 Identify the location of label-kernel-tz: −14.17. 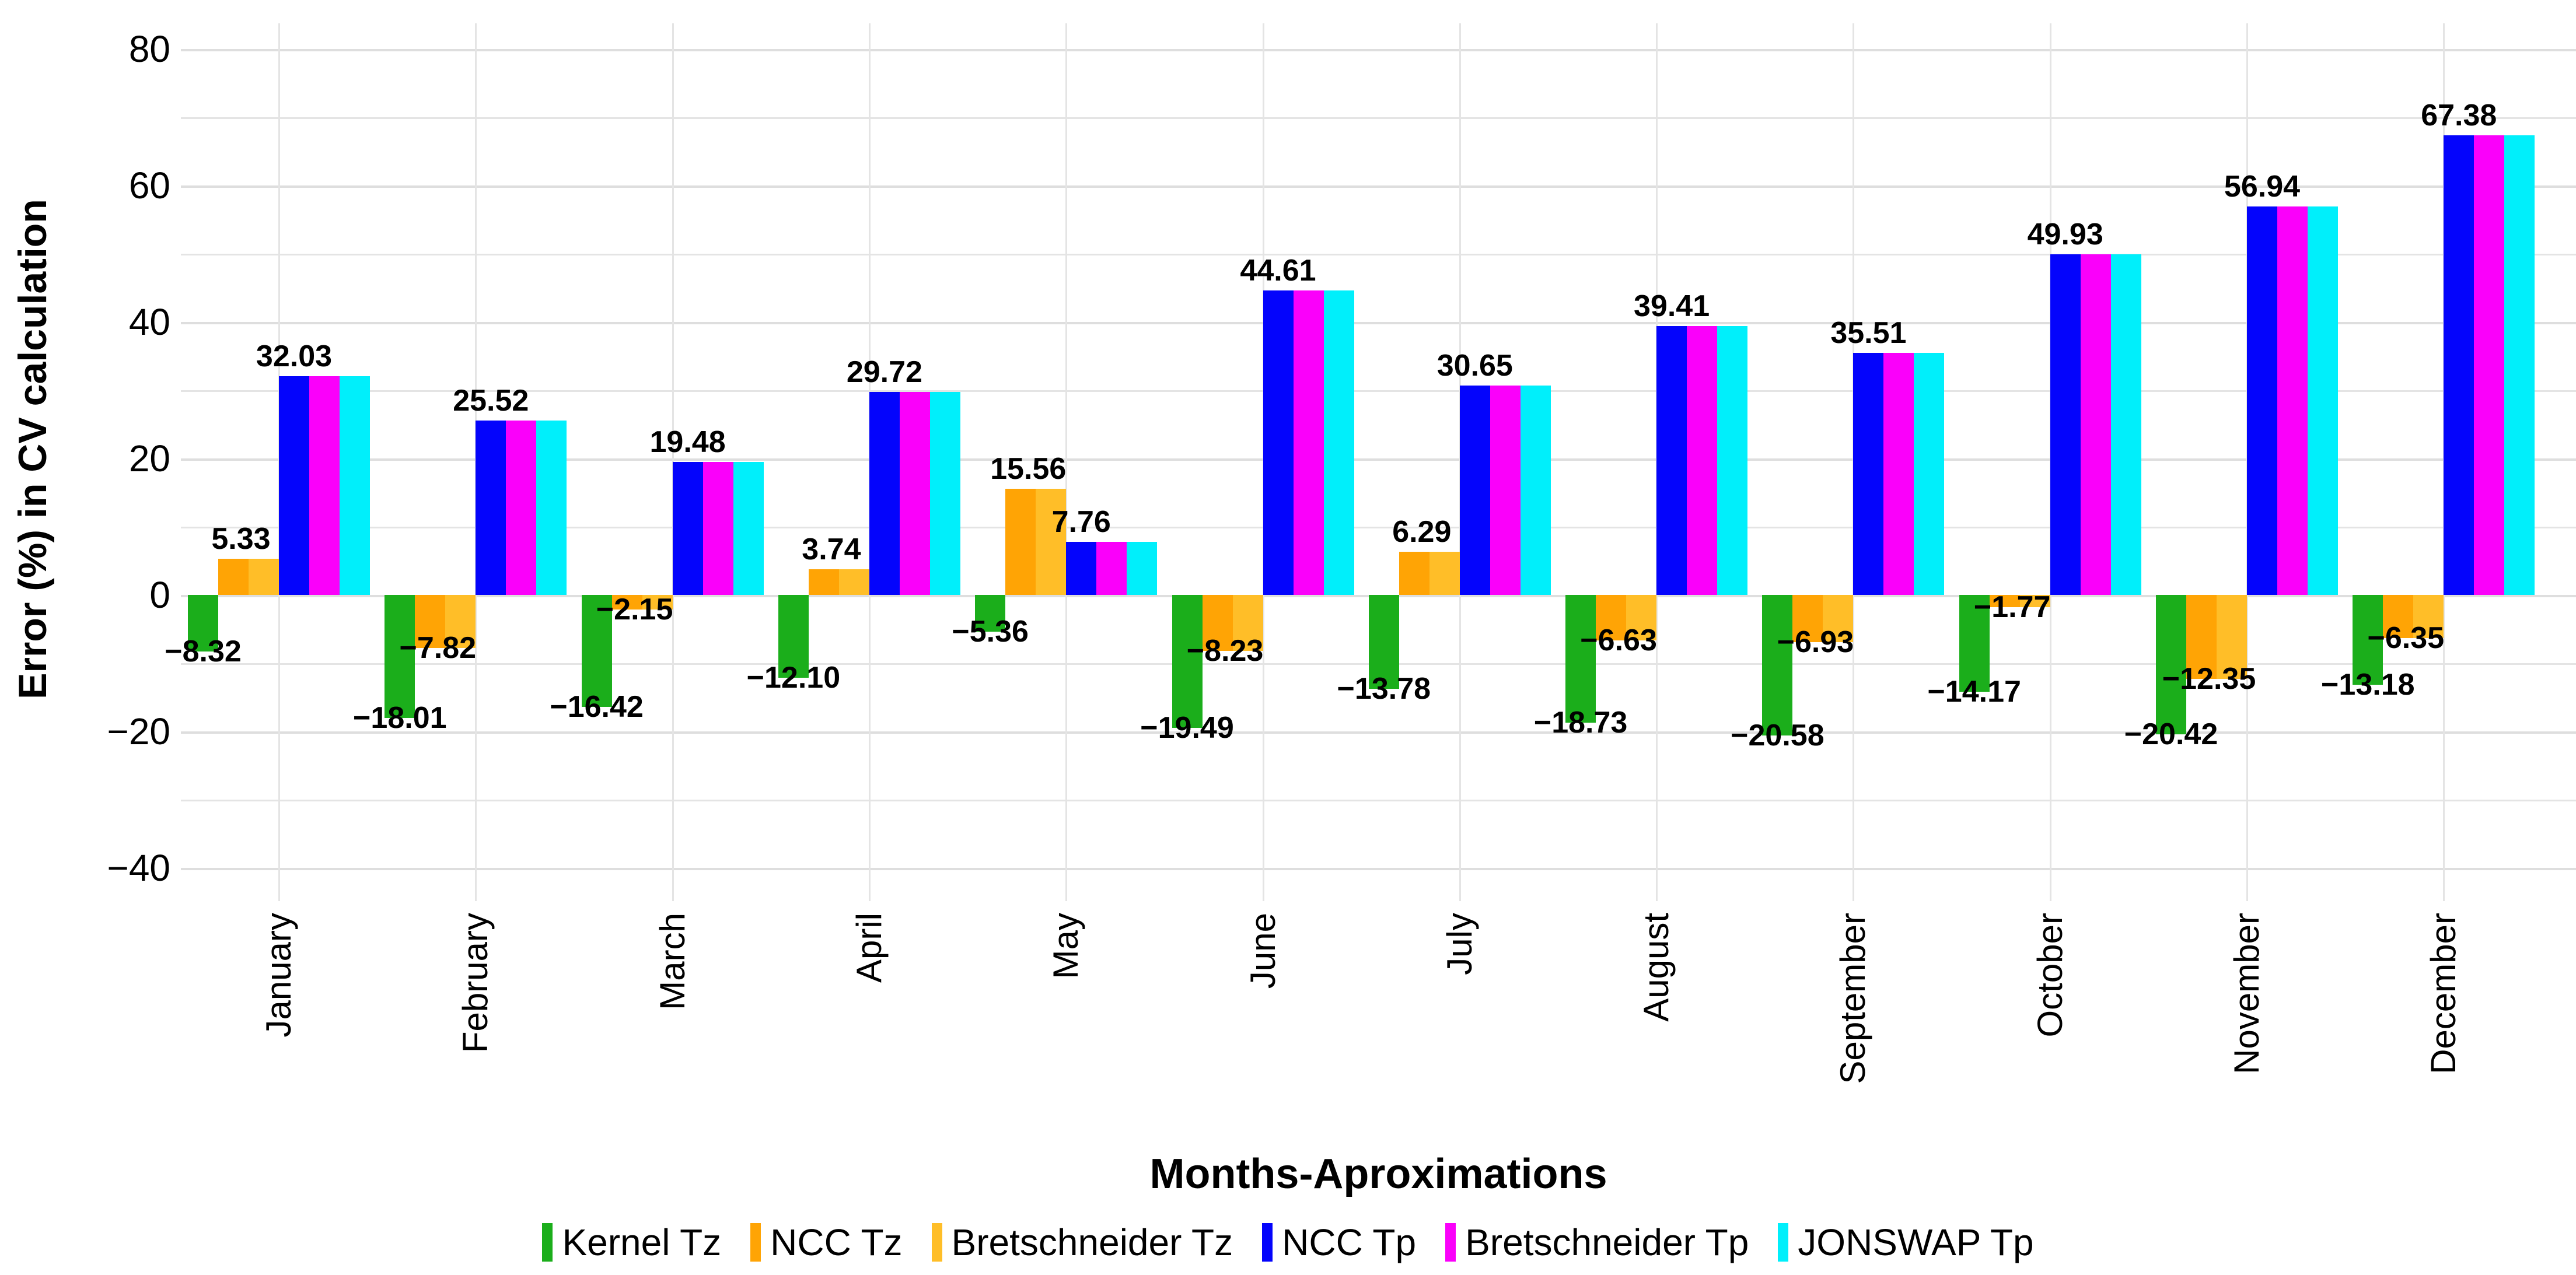
(1974, 691).